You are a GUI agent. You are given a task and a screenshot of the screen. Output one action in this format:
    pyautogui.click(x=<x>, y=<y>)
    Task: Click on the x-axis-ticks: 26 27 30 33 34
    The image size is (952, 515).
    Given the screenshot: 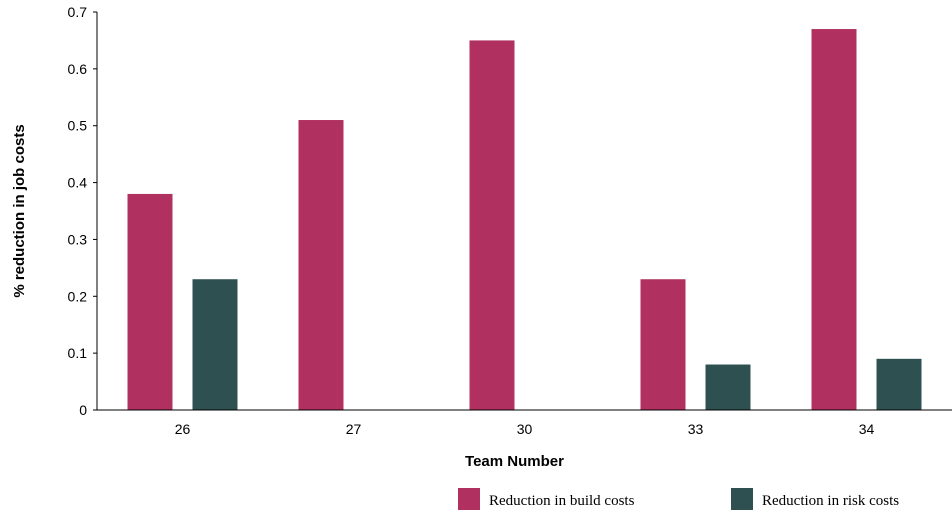 What is the action you would take?
    pyautogui.click(x=525, y=429)
    